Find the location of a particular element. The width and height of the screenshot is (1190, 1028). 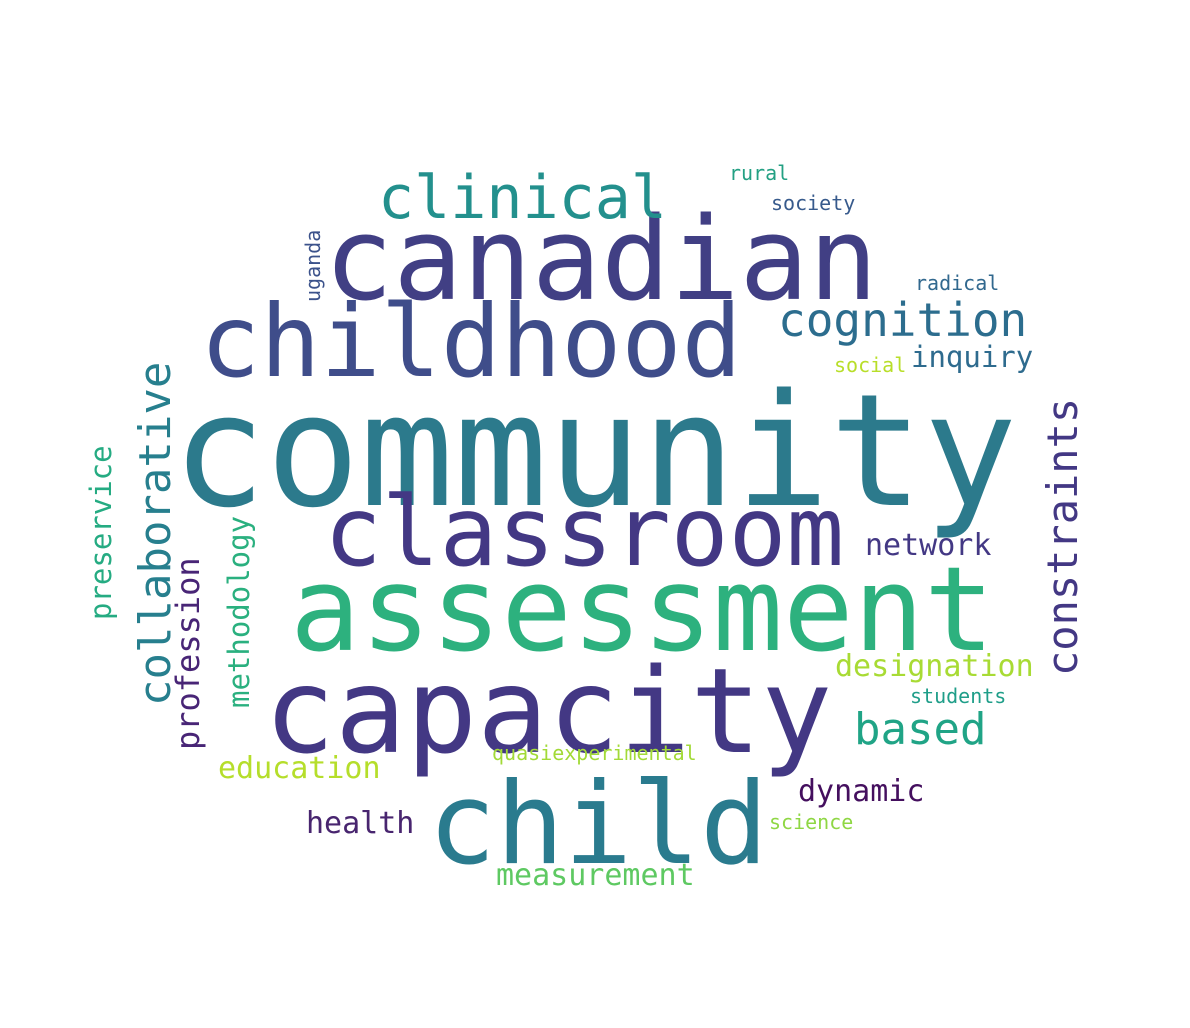

word-measurement: measurement is located at coordinates (595, 875).